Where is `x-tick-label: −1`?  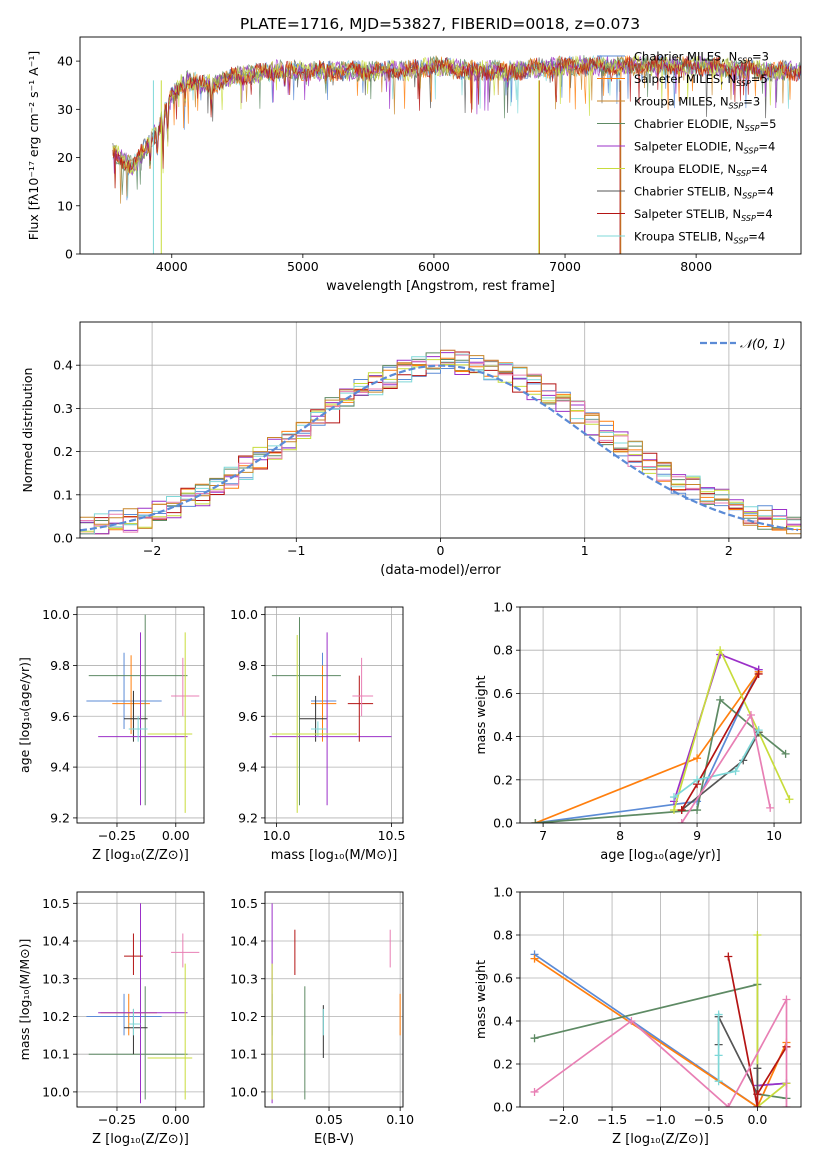
x-tick-label: −1 is located at coordinates (296, 550).